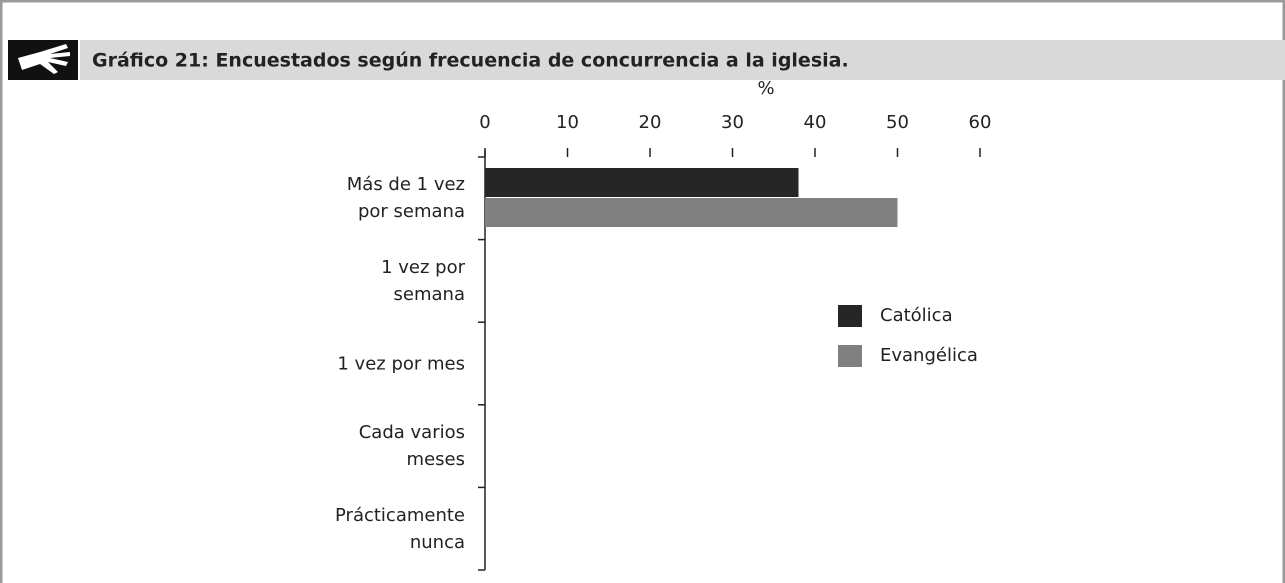  What do you see at coordinates (650, 122) in the screenshot?
I see `x-tick-label: 20` at bounding box center [650, 122].